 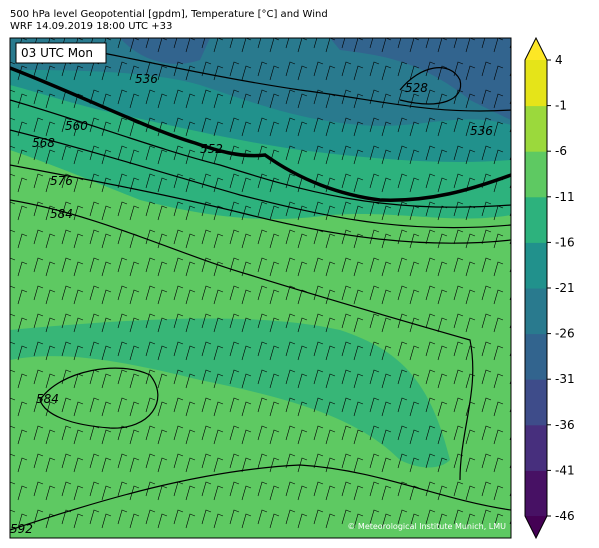 What do you see at coordinates (91, 26) in the screenshot?
I see `subtitle: WRF 14.09.2019 18:00 UTC +33` at bounding box center [91, 26].